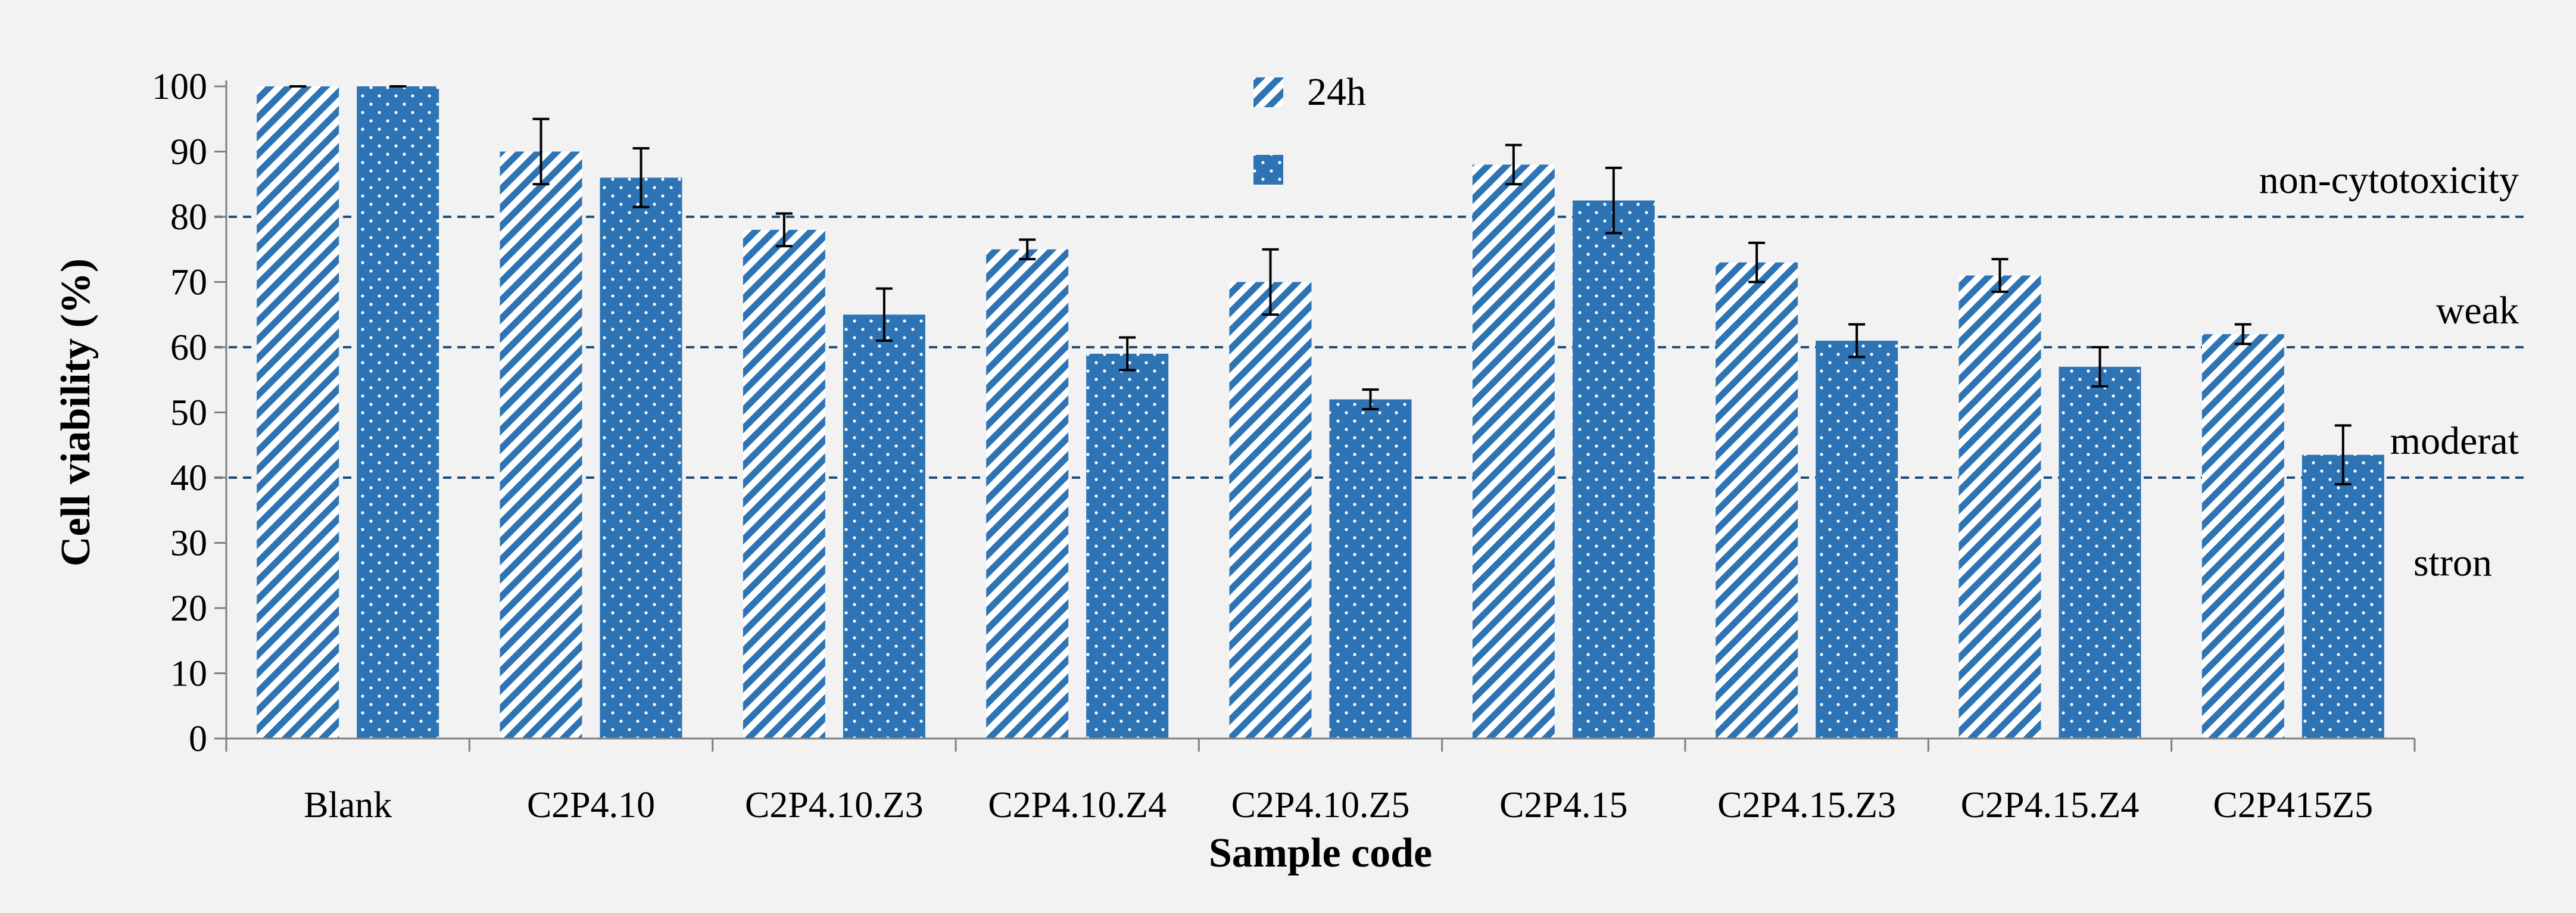 The width and height of the screenshot is (2576, 913). Describe the element at coordinates (835, 805) in the screenshot. I see `x-tick-label-C2P4.10.Z3: C2P4.10.Z3` at that location.